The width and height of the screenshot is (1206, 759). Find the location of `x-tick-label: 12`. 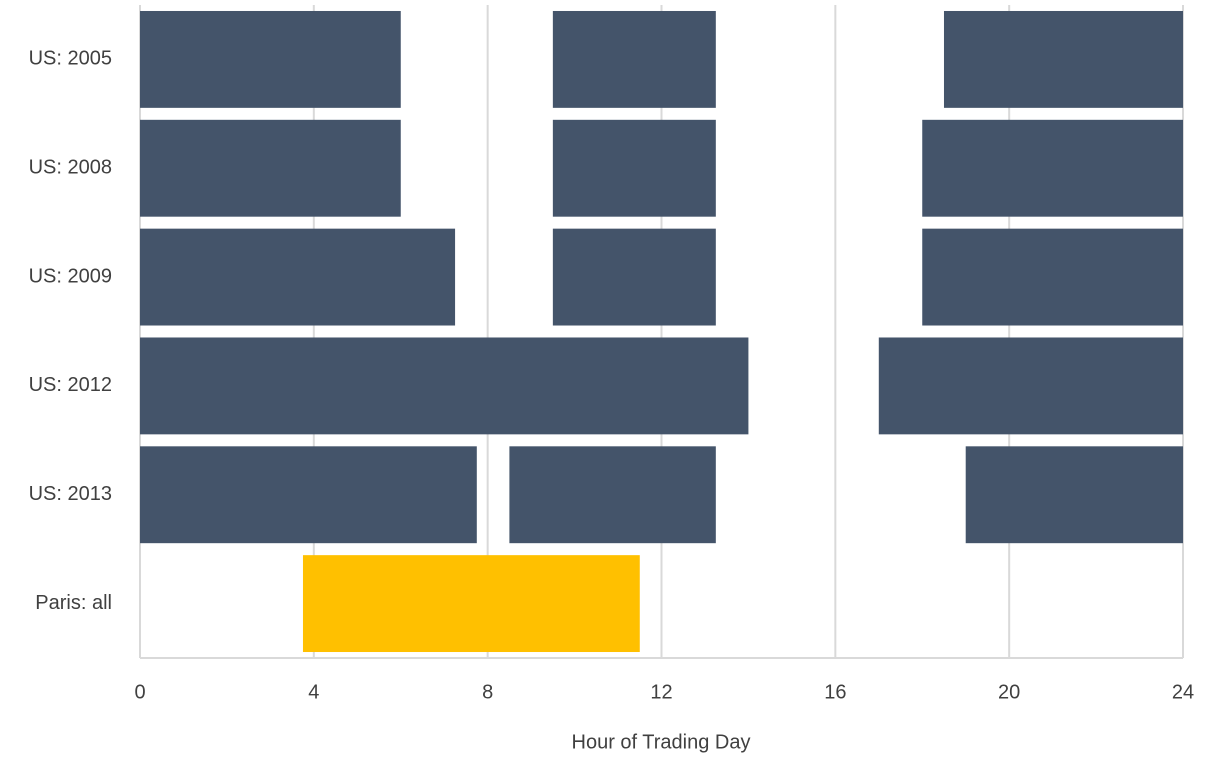

x-tick-label: 12 is located at coordinates (661, 692).